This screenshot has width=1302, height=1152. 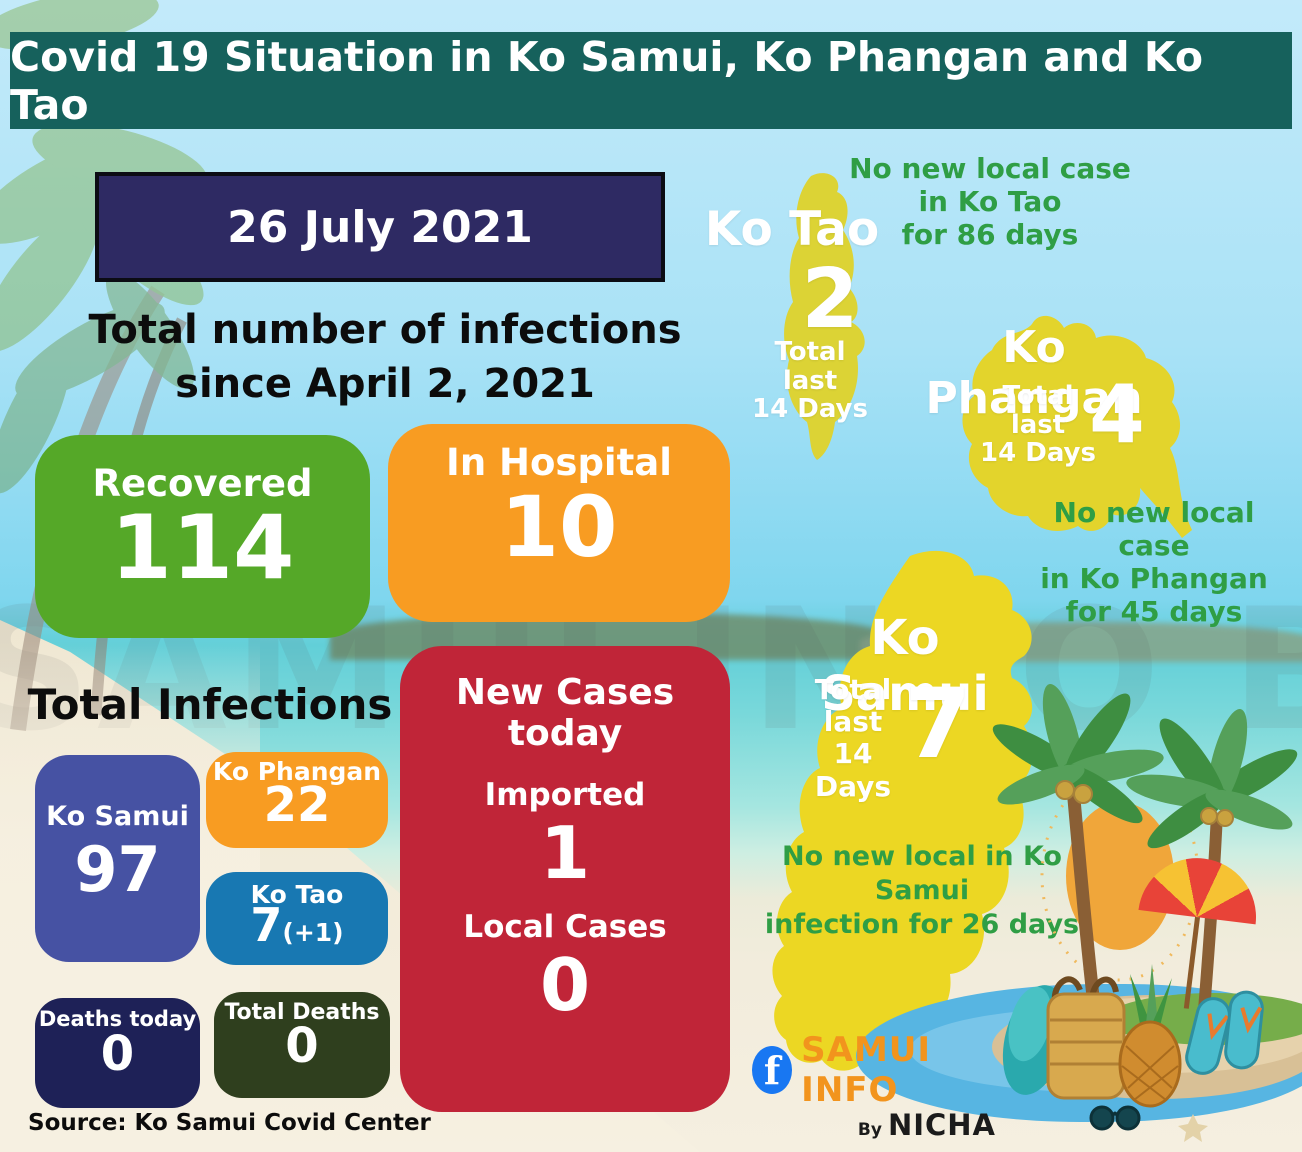 I want to click on deaths-today-card: Deaths today 0, so click(x=117, y=1053).